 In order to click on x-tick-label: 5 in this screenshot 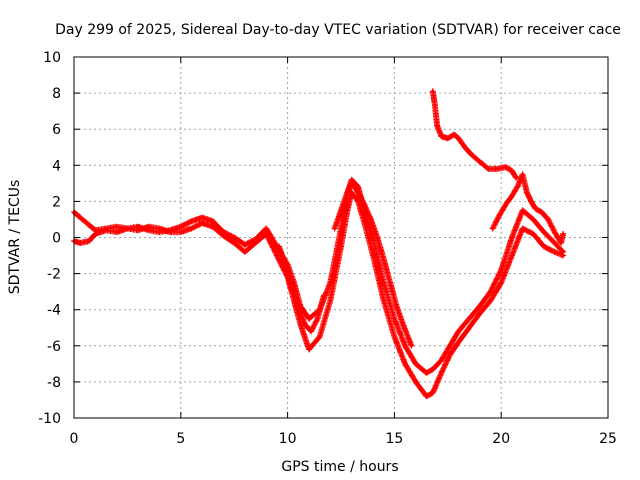, I will do `click(180, 439)`.